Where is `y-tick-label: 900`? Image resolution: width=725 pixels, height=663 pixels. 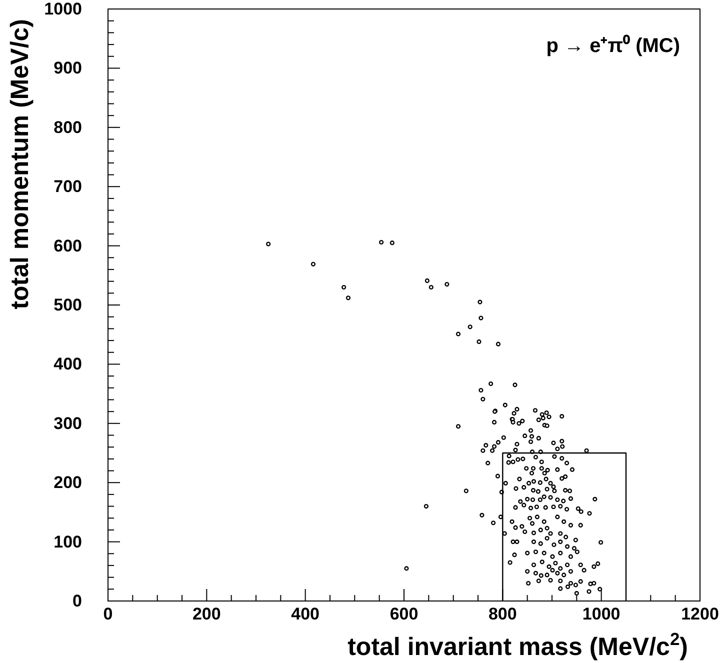 y-tick-label: 900 is located at coordinates (68, 68).